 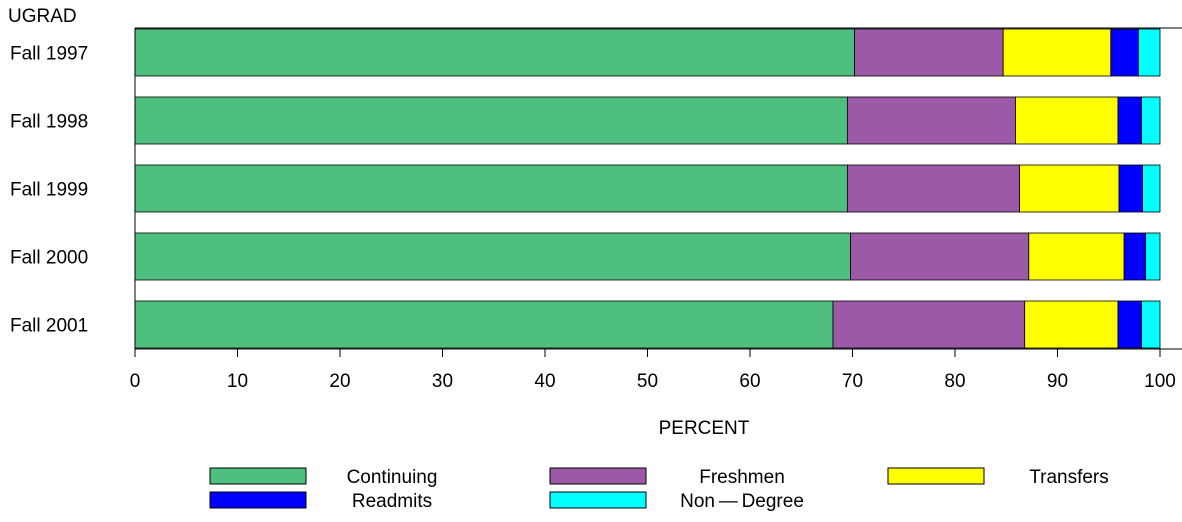 What do you see at coordinates (1160, 381) in the screenshot?
I see `x-tick-label: 100` at bounding box center [1160, 381].